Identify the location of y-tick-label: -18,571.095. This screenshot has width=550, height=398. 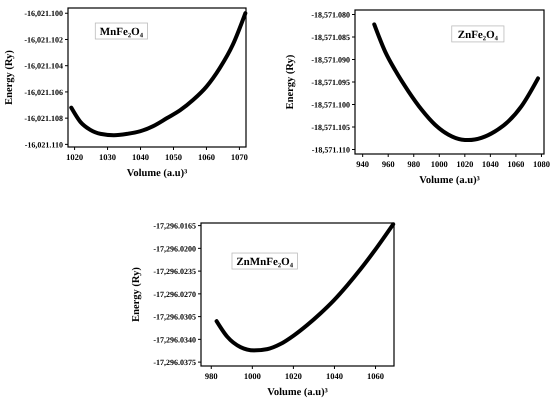
(330, 82).